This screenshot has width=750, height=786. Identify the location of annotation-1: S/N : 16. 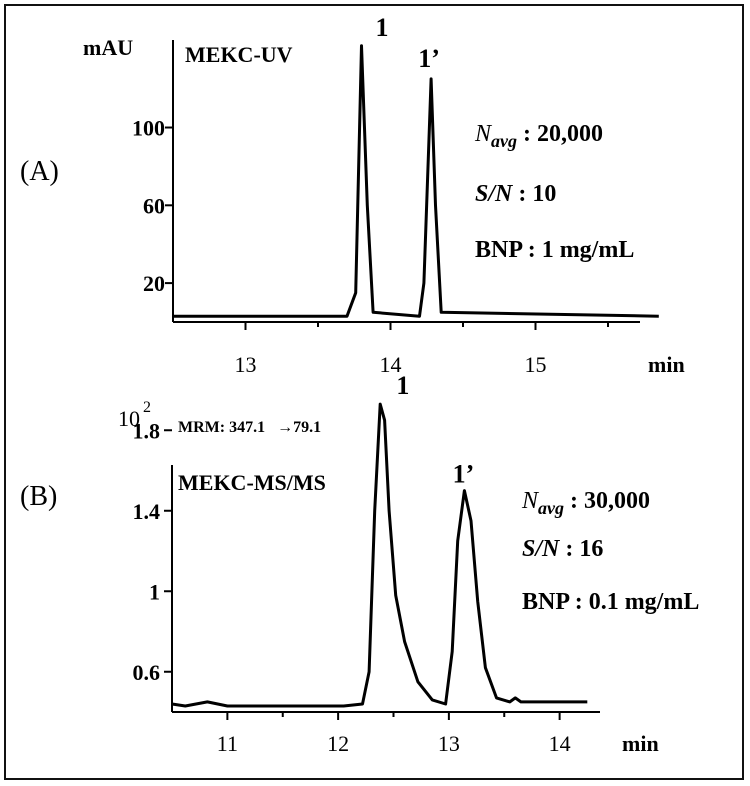
(562, 549).